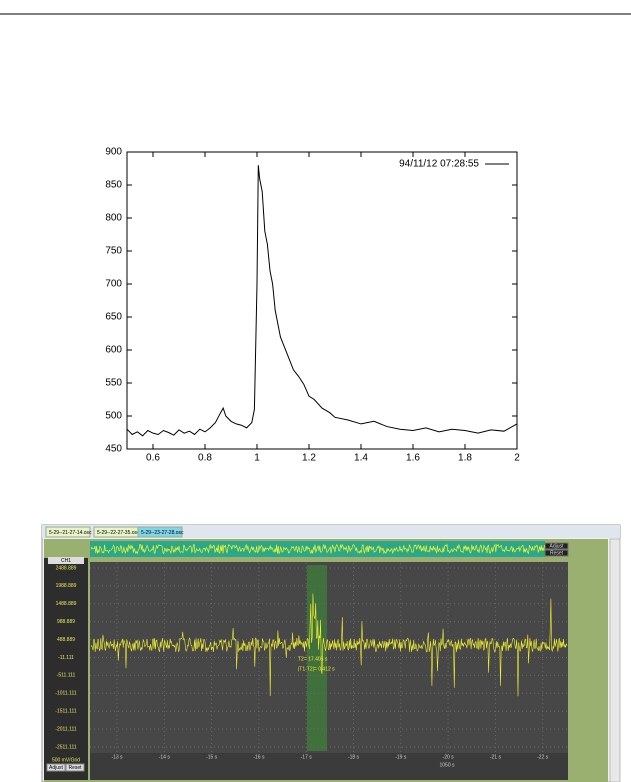 This screenshot has width=631, height=782. I want to click on y-axis-label: -511.111, so click(66, 676).